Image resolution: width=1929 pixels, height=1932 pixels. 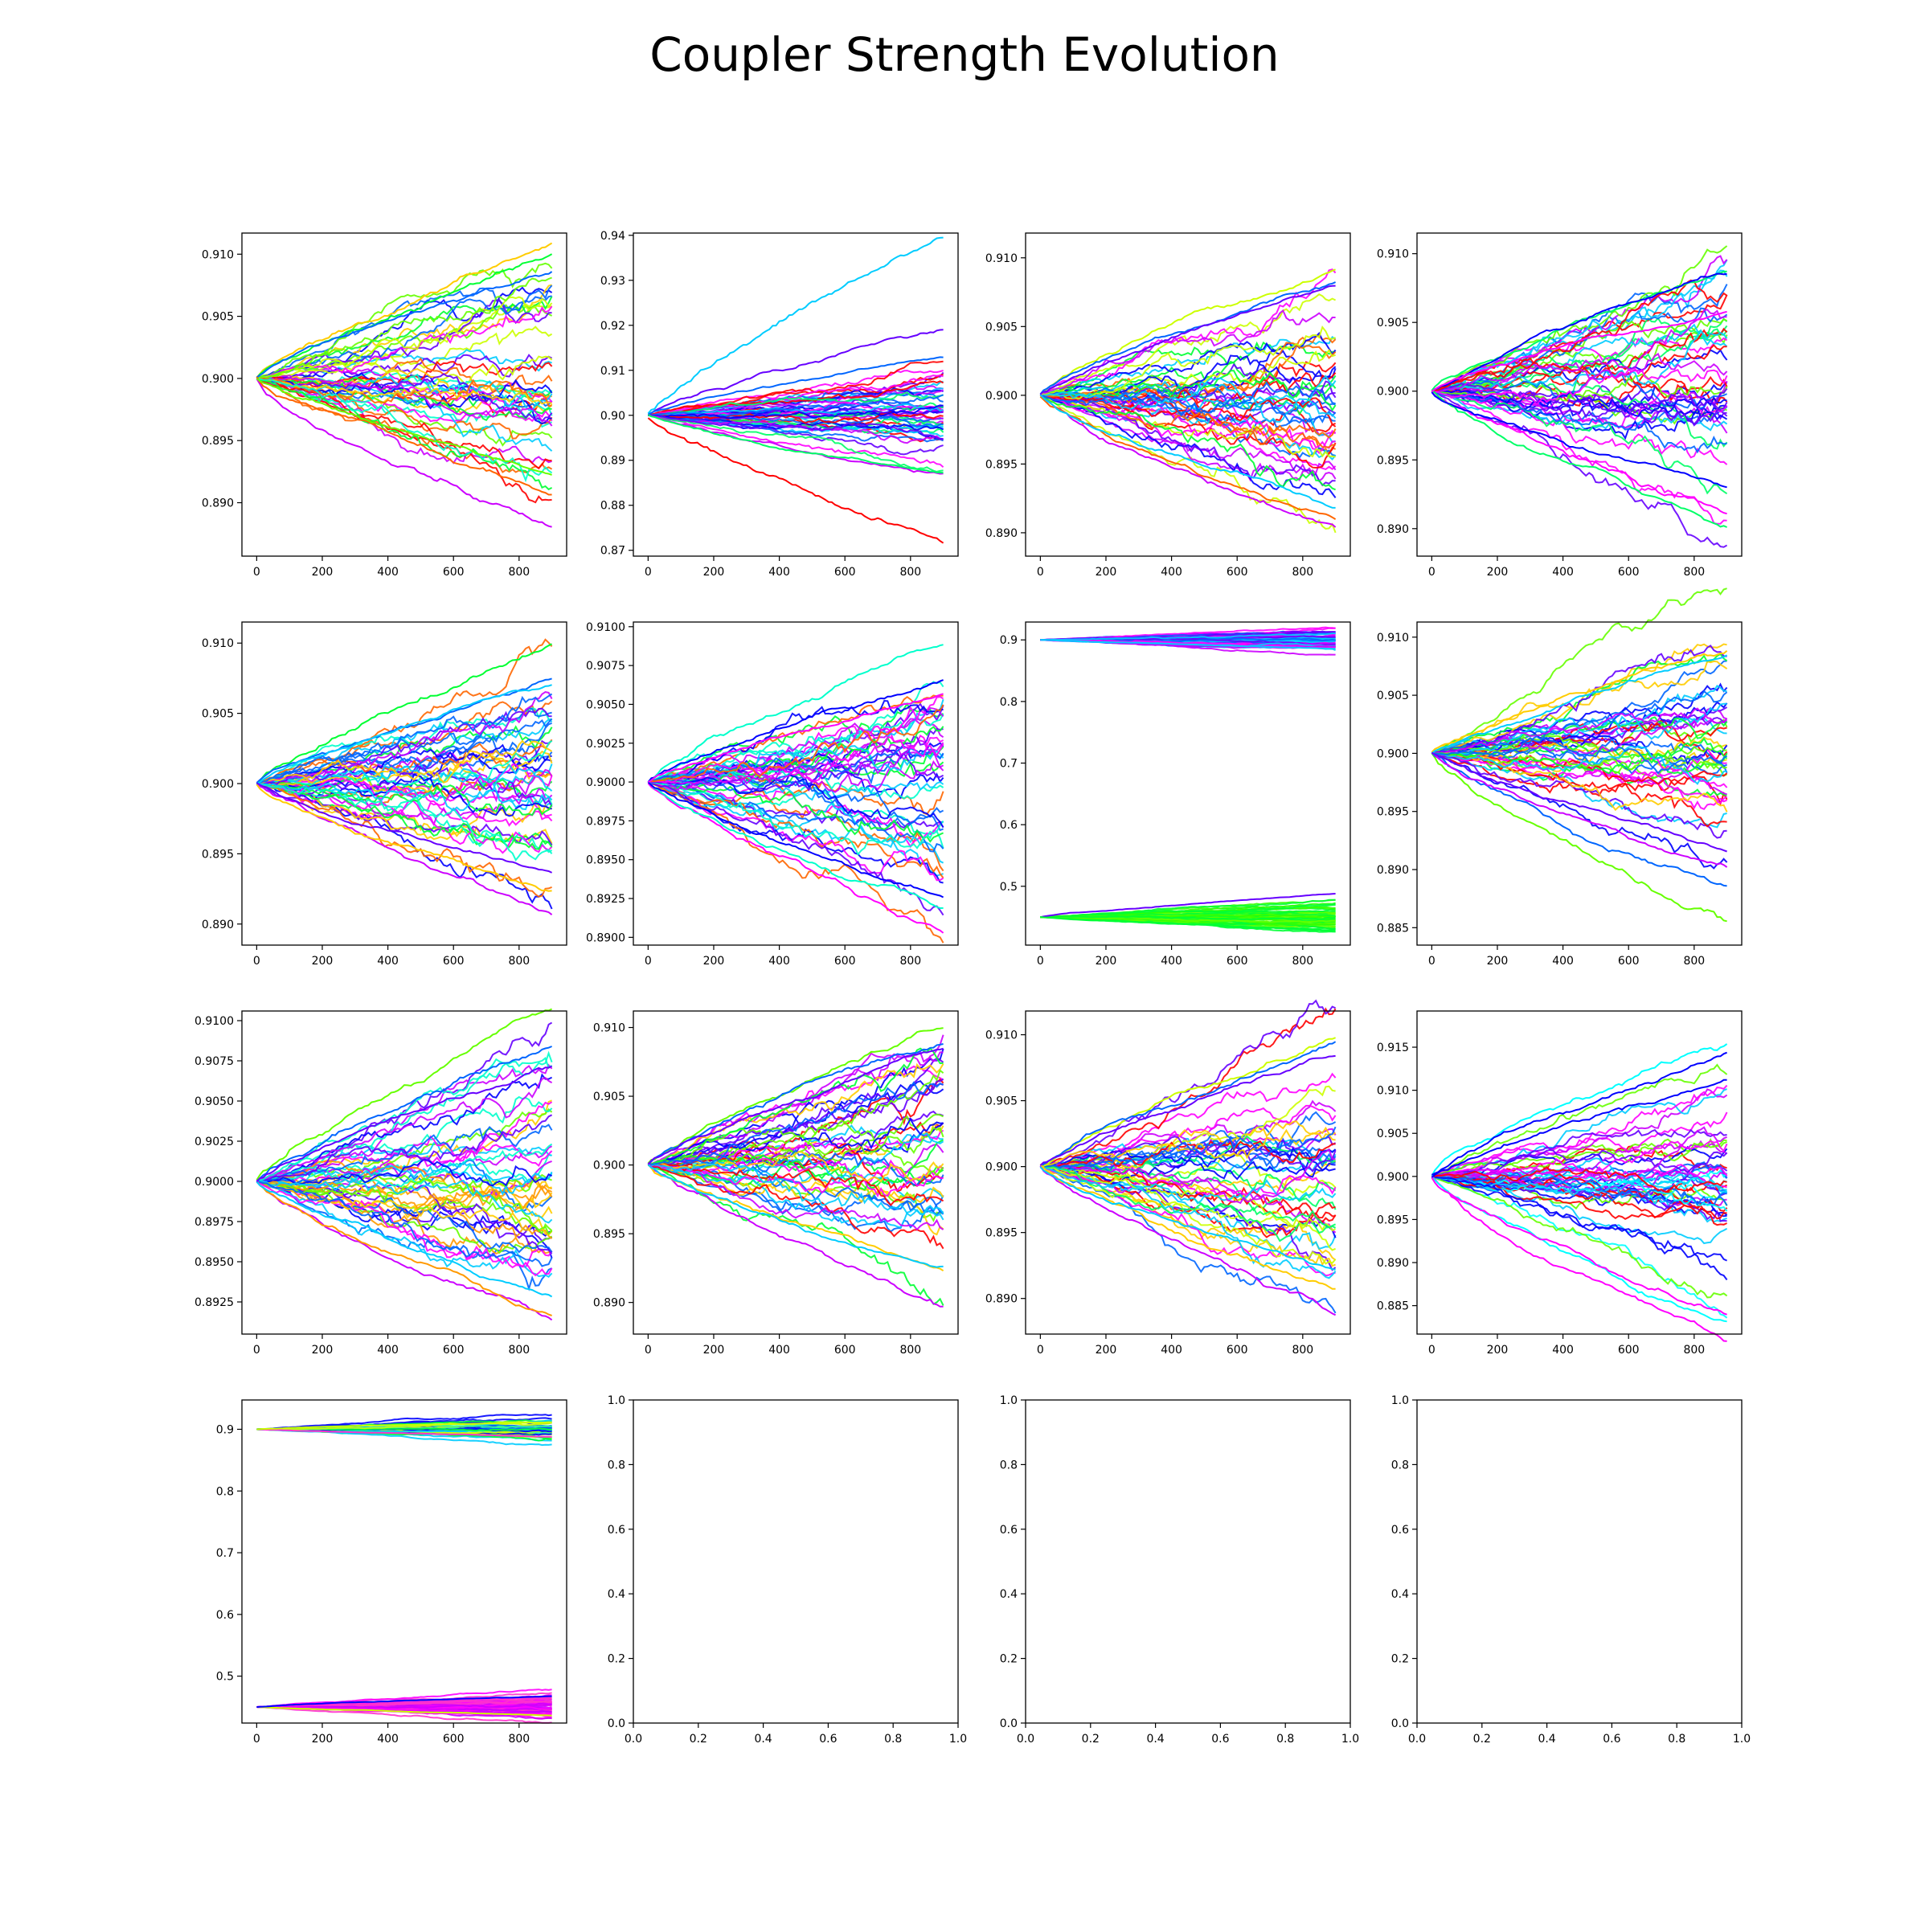 I want to click on figure-title: Coupler Strength Evolution, so click(x=964, y=54).